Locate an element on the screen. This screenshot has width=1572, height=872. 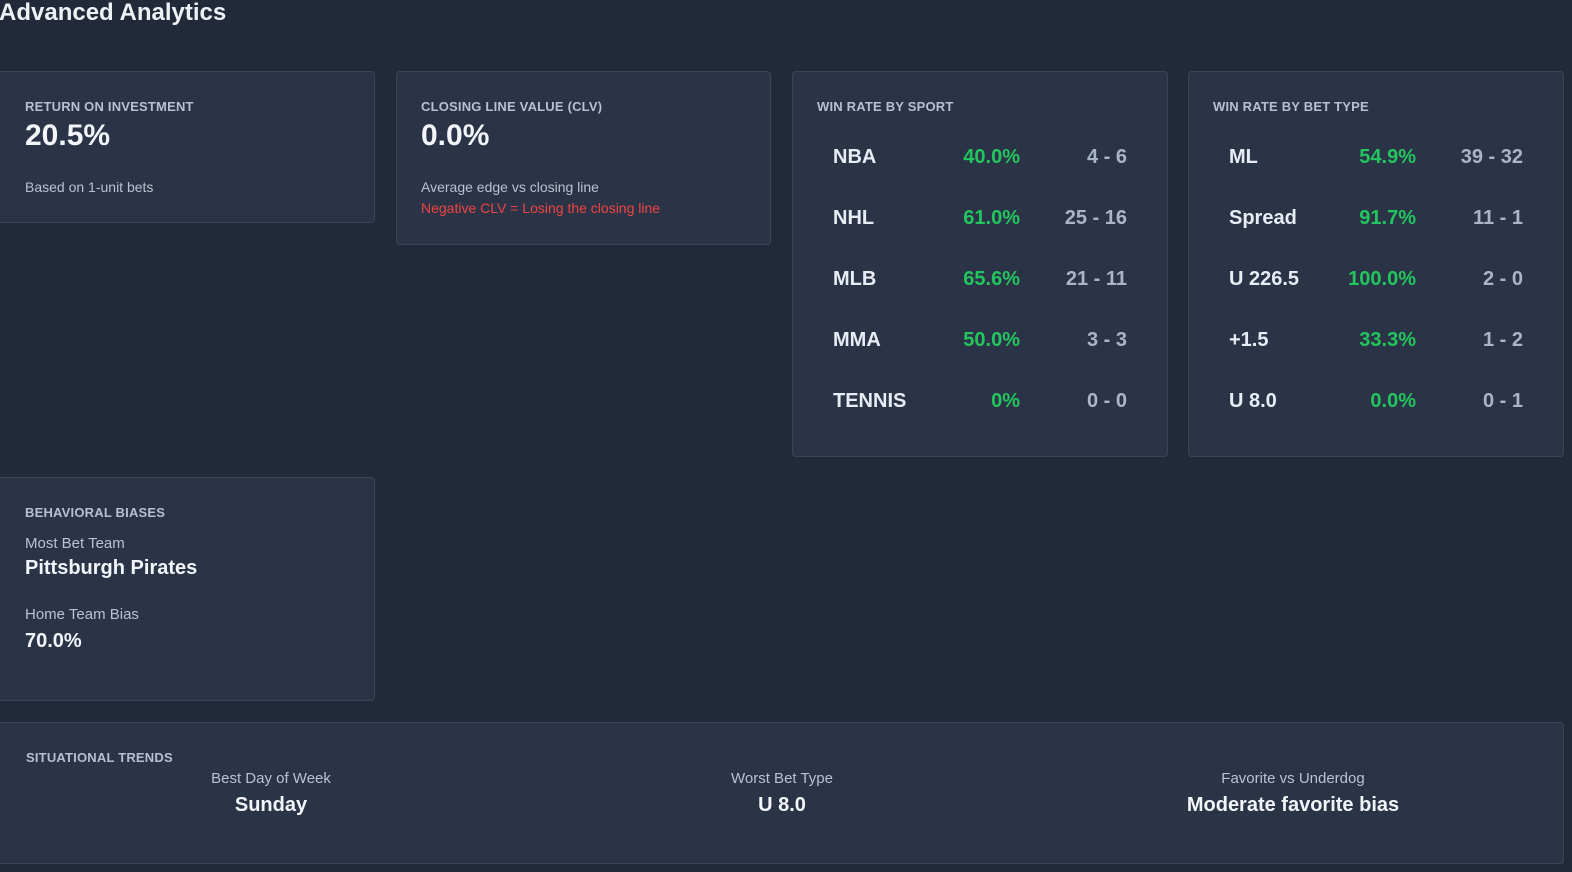
sport-row-mlb: MLB 65.6% 21 - 11 is located at coordinates (980, 283).